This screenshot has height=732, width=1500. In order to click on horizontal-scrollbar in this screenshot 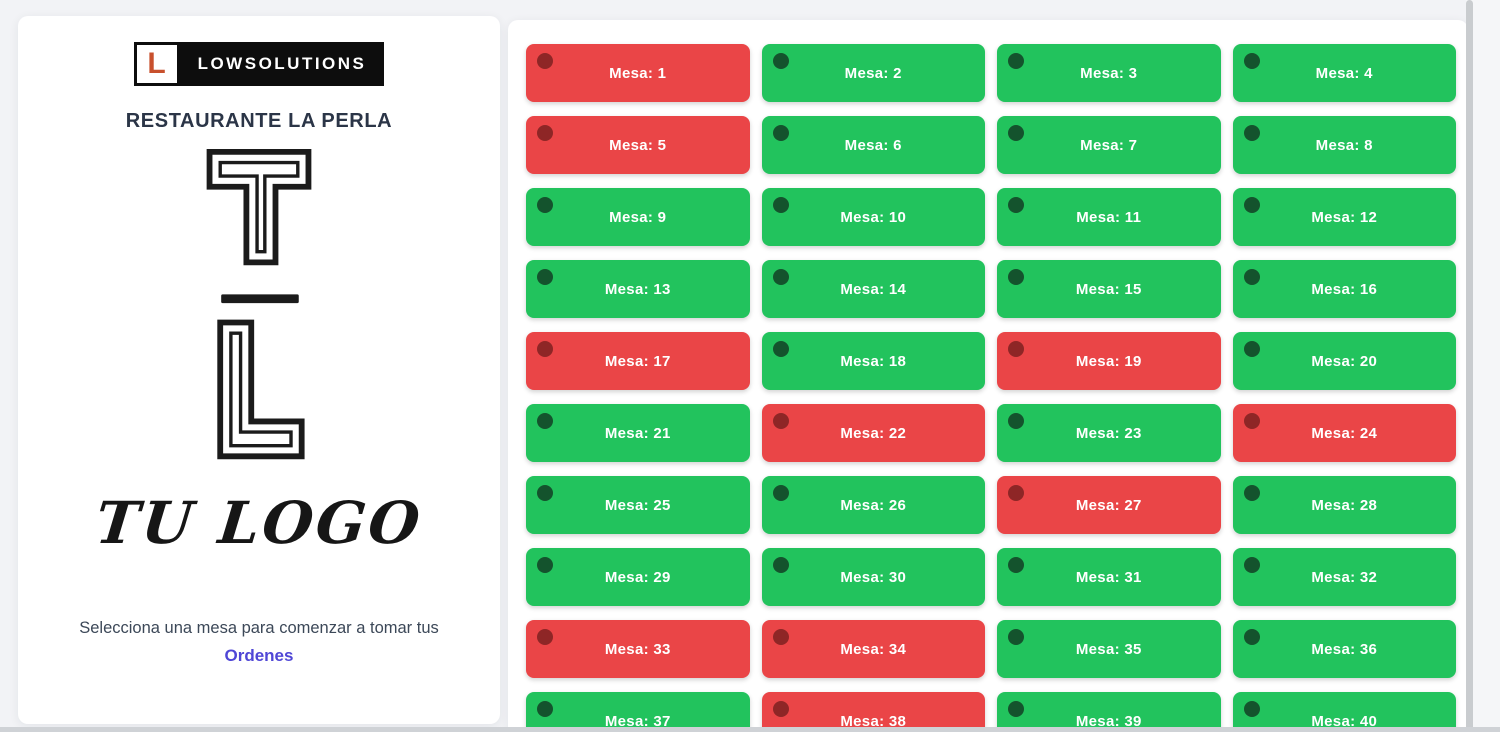, I will do `click(750, 729)`.